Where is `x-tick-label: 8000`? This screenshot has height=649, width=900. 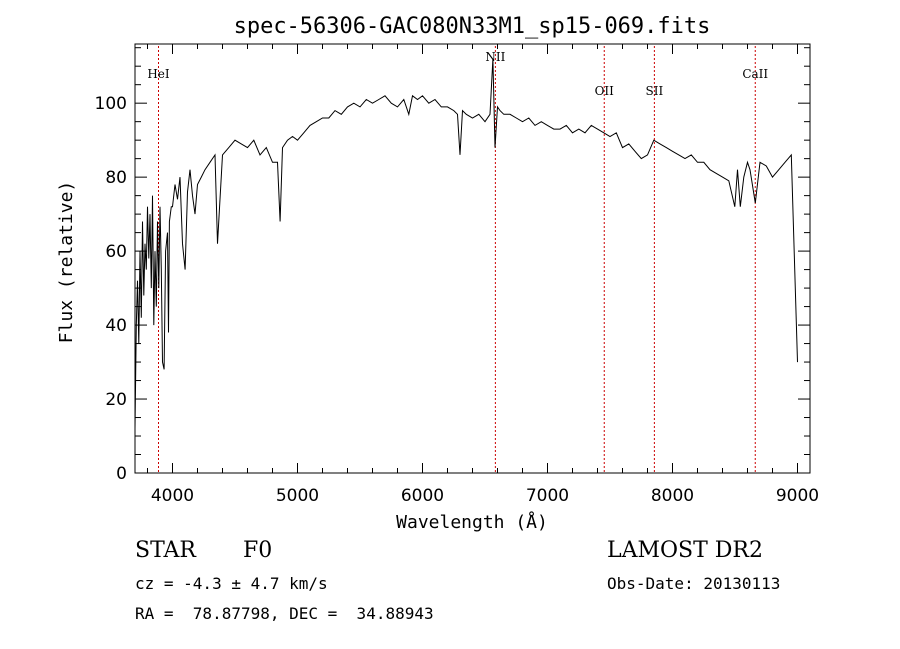 x-tick-label: 8000 is located at coordinates (672, 496).